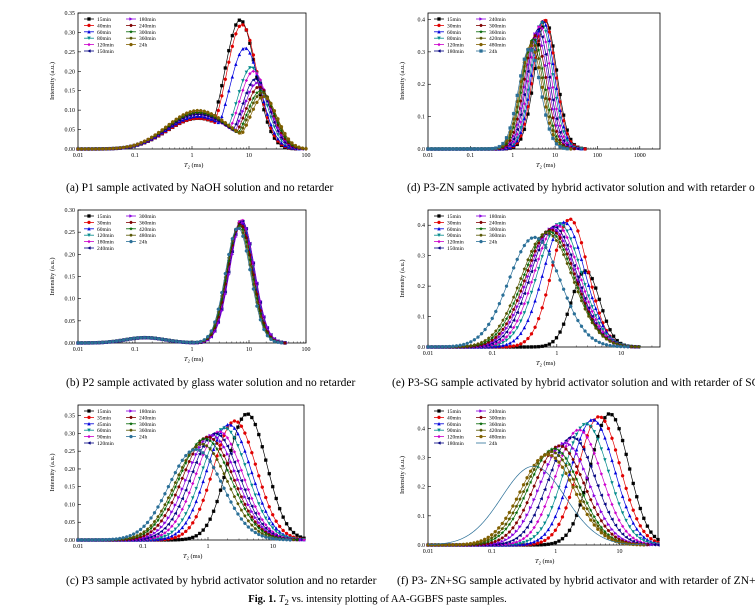 This screenshot has height=613, width=755. What do you see at coordinates (52, 276) in the screenshot?
I see `y-axis-label: Intensity (a.u.)` at bounding box center [52, 276].